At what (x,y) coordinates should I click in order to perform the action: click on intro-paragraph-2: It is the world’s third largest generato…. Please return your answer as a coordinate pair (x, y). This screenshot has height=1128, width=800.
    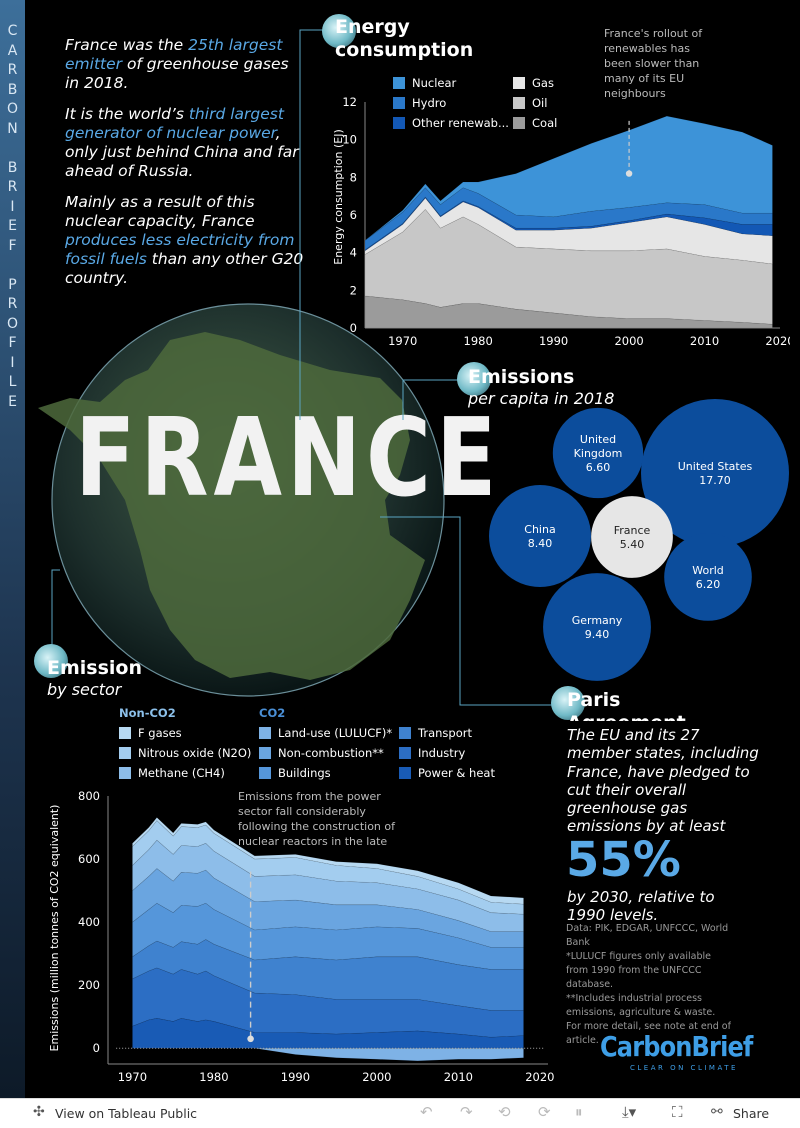
    Looking at the image, I should click on (182, 142).